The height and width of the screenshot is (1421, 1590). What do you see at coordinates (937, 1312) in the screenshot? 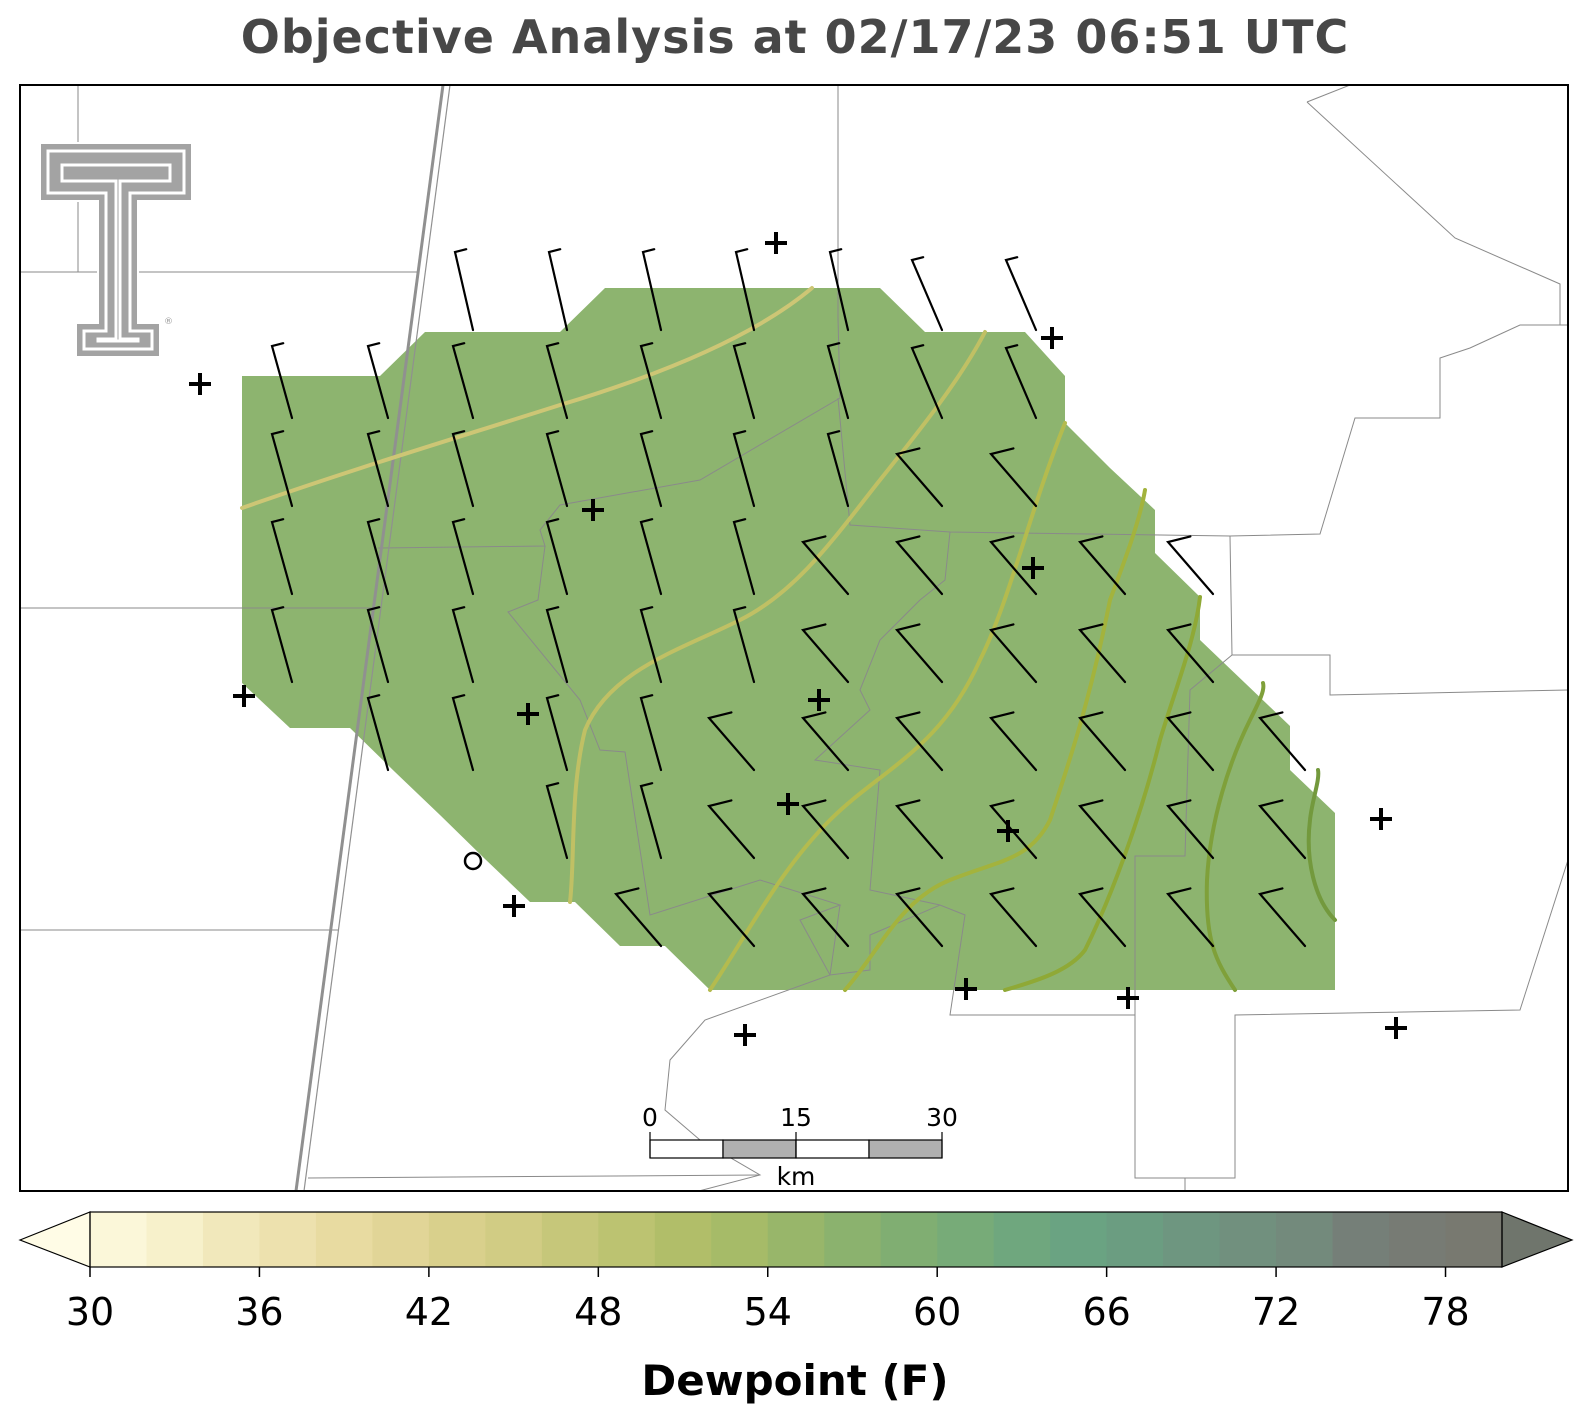
I see `colorbar-tick-label: 60` at bounding box center [937, 1312].